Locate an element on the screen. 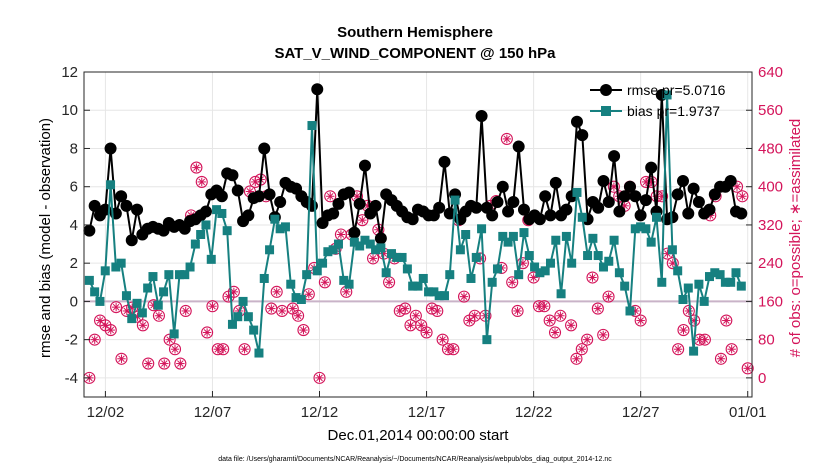  x-tick-label: 12/12 is located at coordinates (320, 412).